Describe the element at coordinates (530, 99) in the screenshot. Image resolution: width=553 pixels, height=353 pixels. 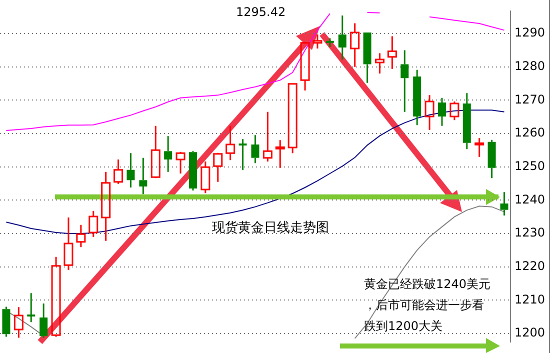
I see `y-tick-label: 1270` at that location.